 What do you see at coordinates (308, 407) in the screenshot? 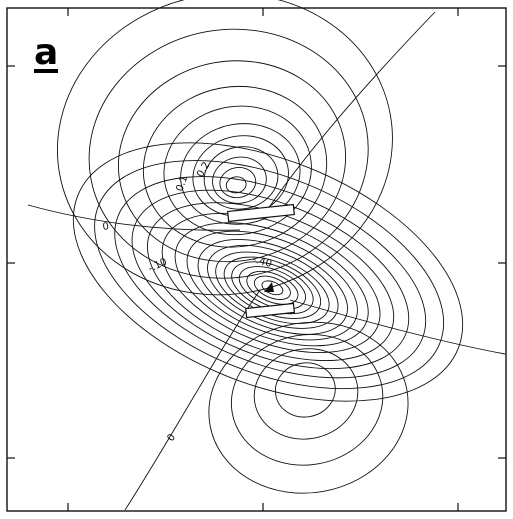
I see `lower-lobe-contours` at bounding box center [308, 407].